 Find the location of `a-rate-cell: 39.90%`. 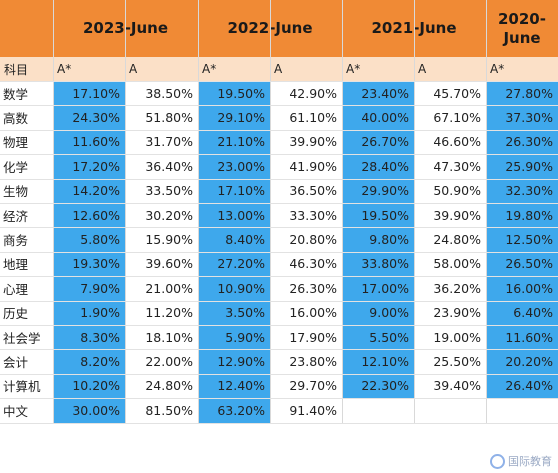

a-rate-cell: 39.90% is located at coordinates (450, 215).